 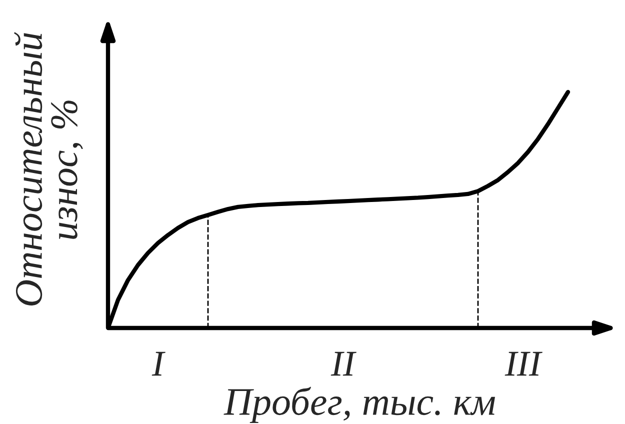 I want to click on x-axis-title: Пробег, тыс. км, so click(x=360, y=404).